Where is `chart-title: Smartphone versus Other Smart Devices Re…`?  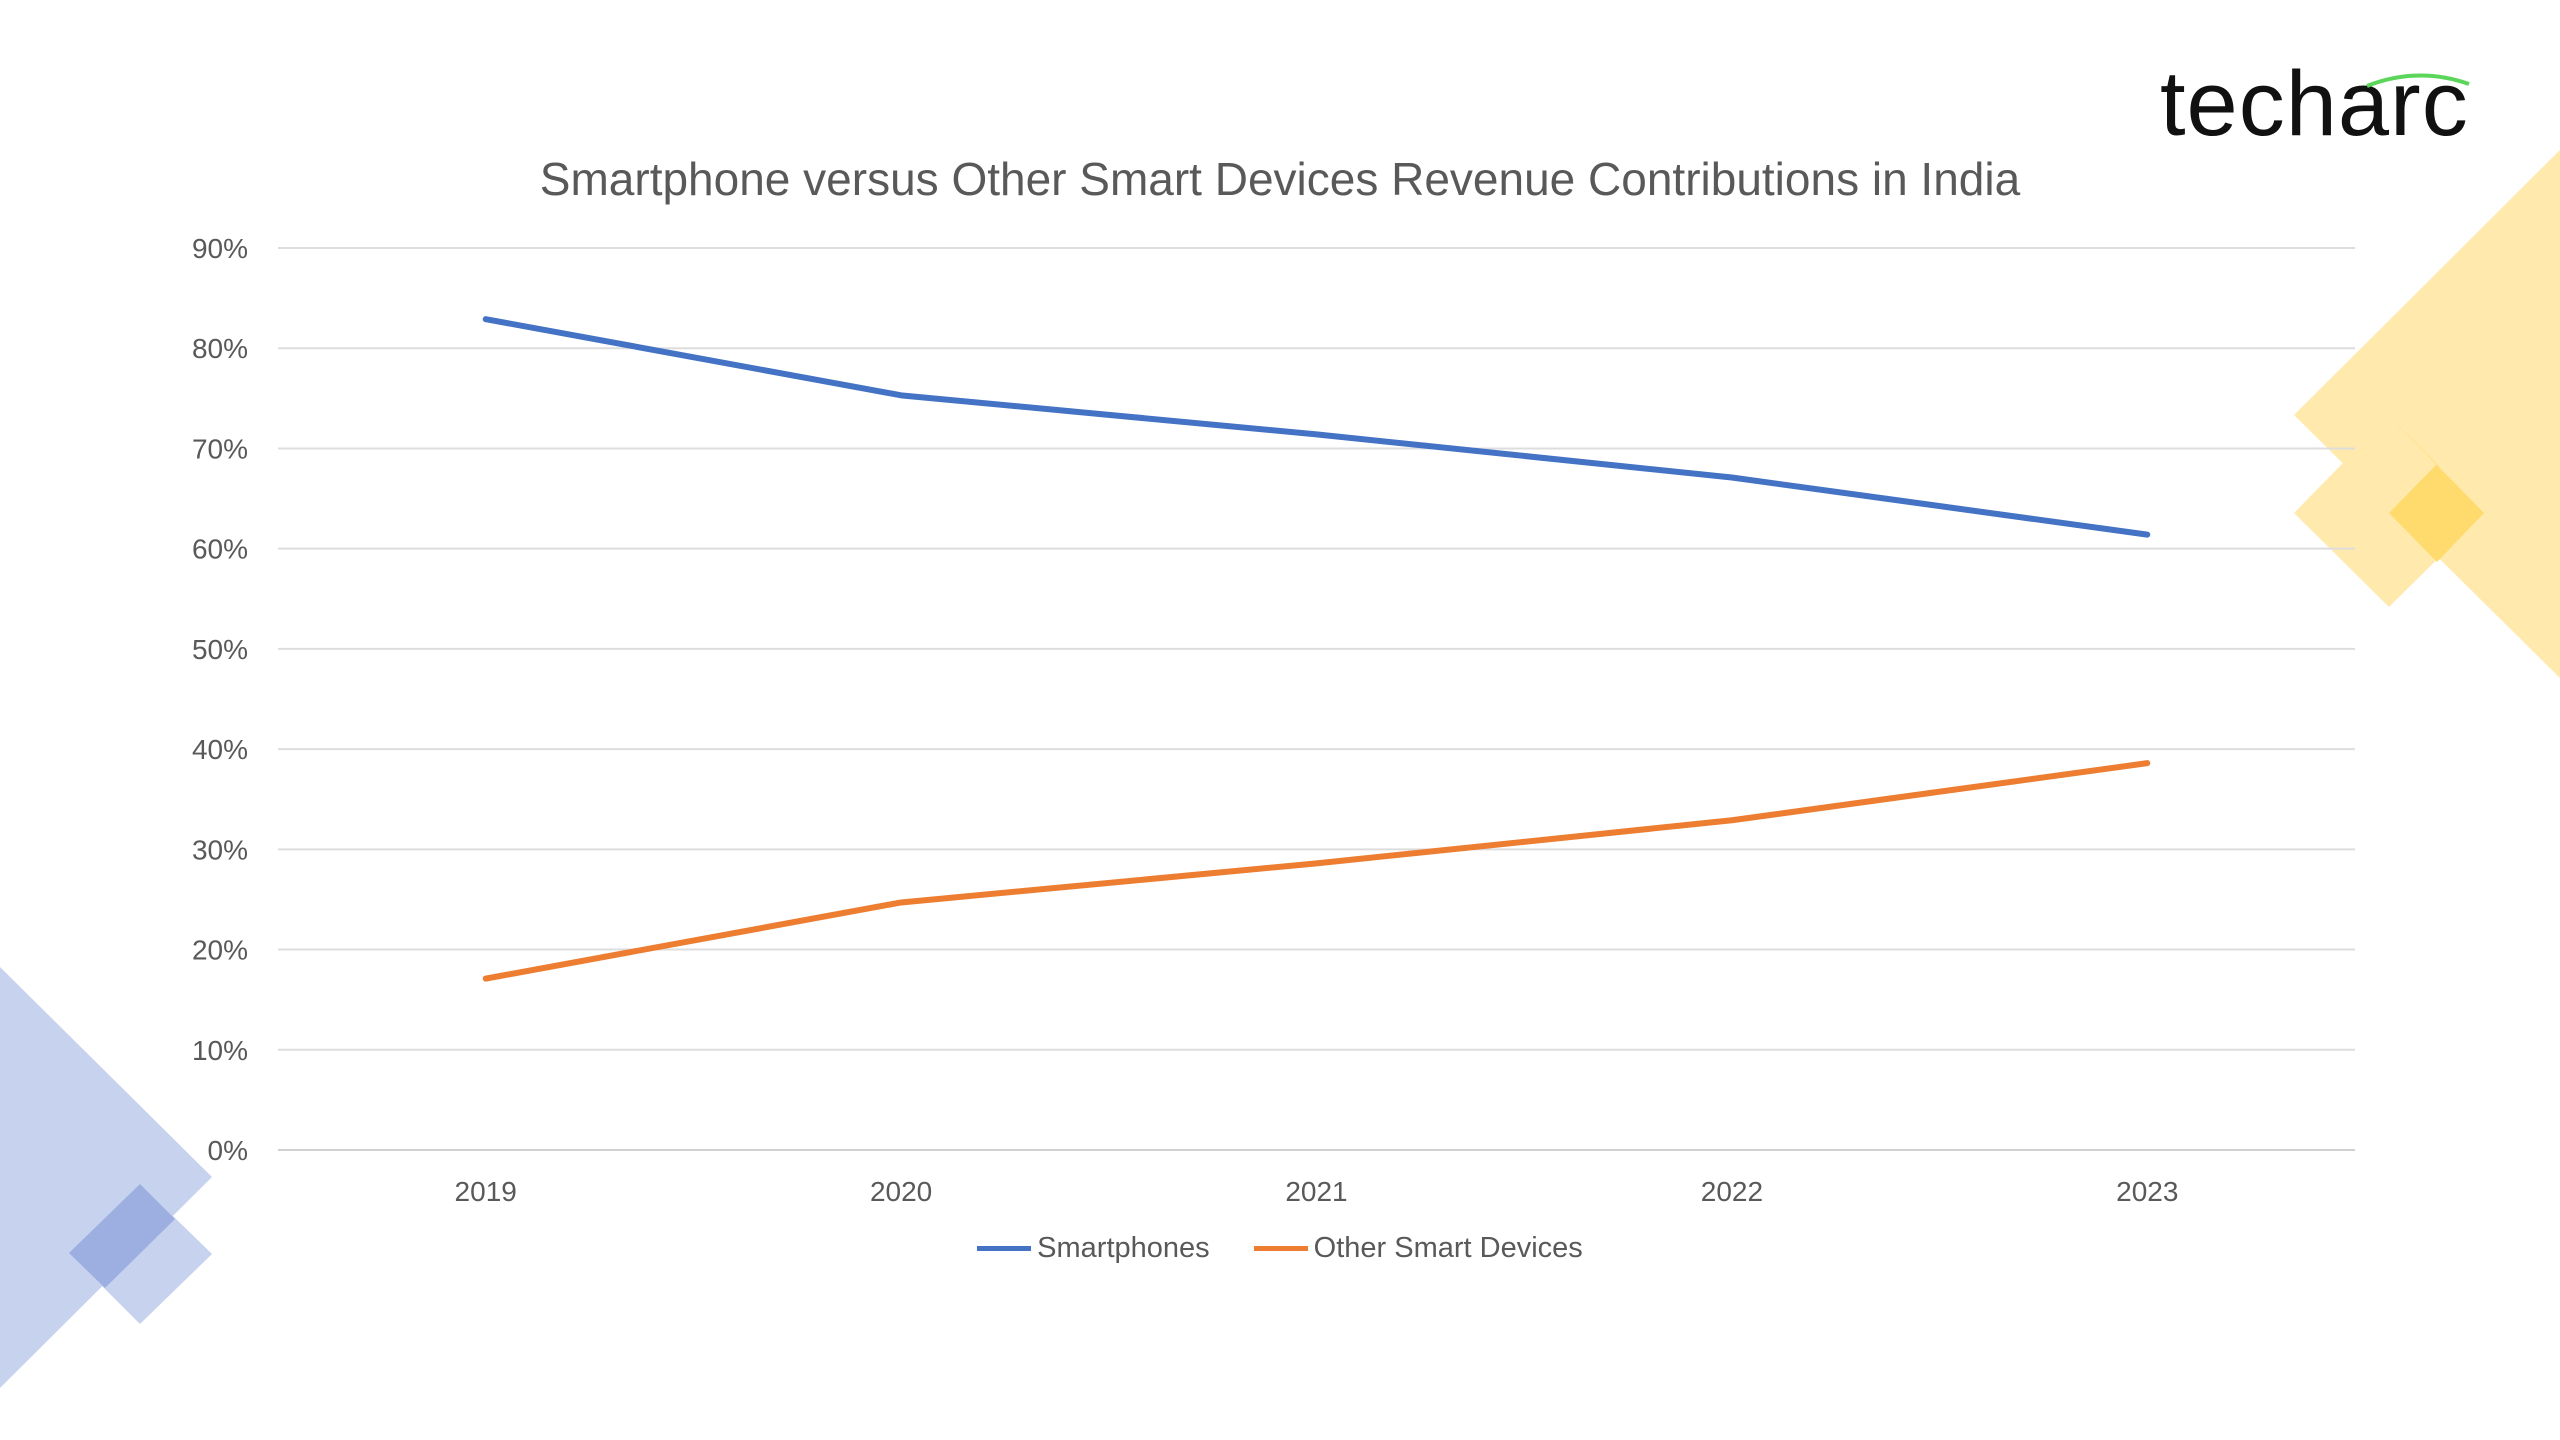 chart-title: Smartphone versus Other Smart Devices Re… is located at coordinates (1280, 179).